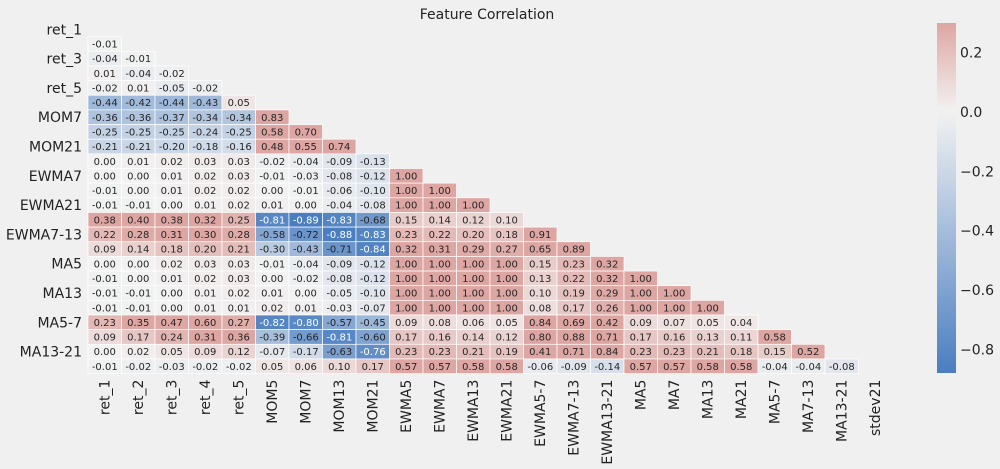  Describe the element at coordinates (607, 367) in the screenshot. I see `cell-value-label: -0.14` at that location.